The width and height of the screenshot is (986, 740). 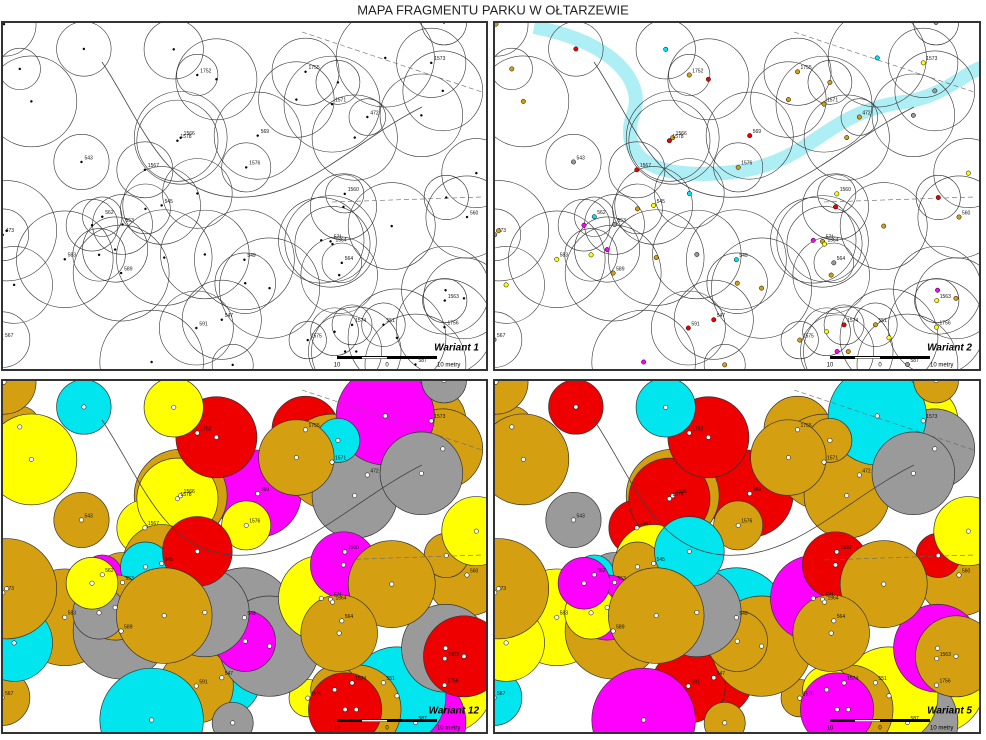 I want to click on variant-label: Wariant 2, so click(x=949, y=348).